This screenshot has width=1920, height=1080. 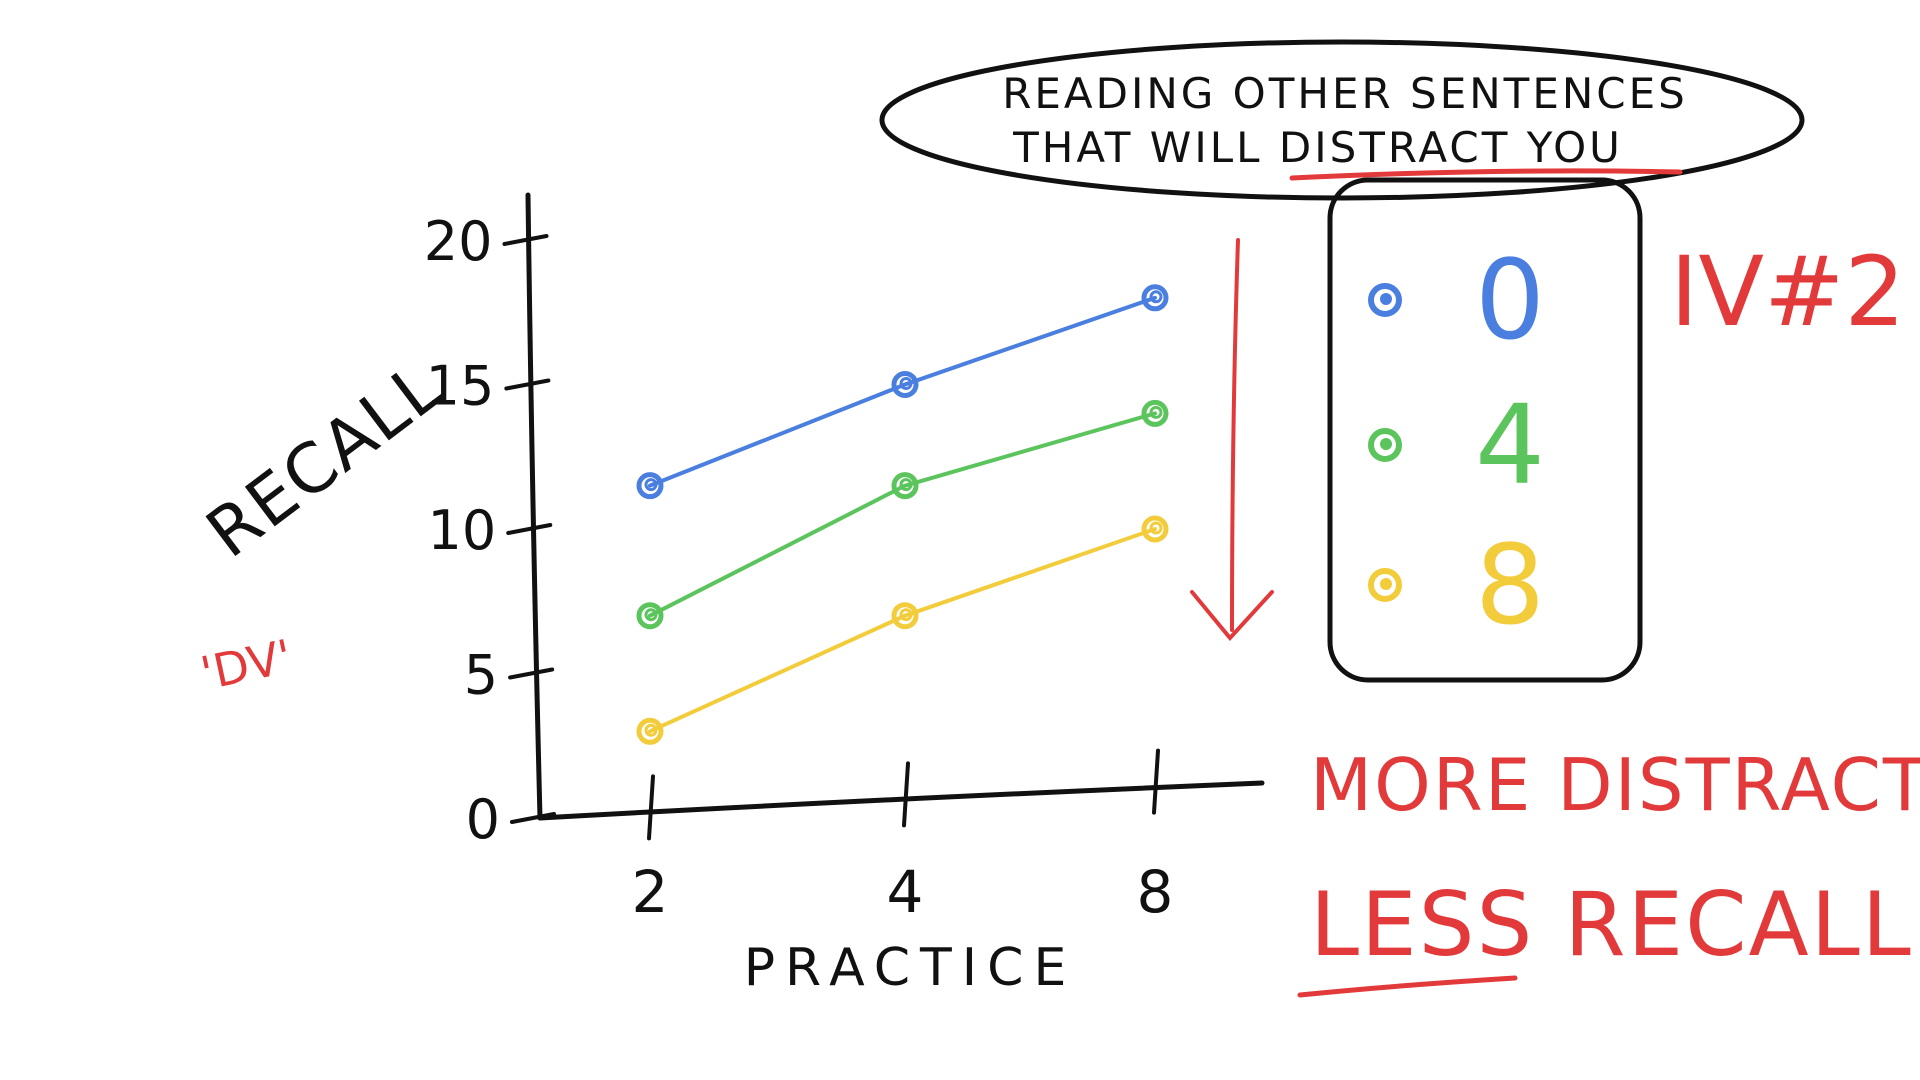 I want to click on y-tick-label: 15, so click(x=460, y=386).